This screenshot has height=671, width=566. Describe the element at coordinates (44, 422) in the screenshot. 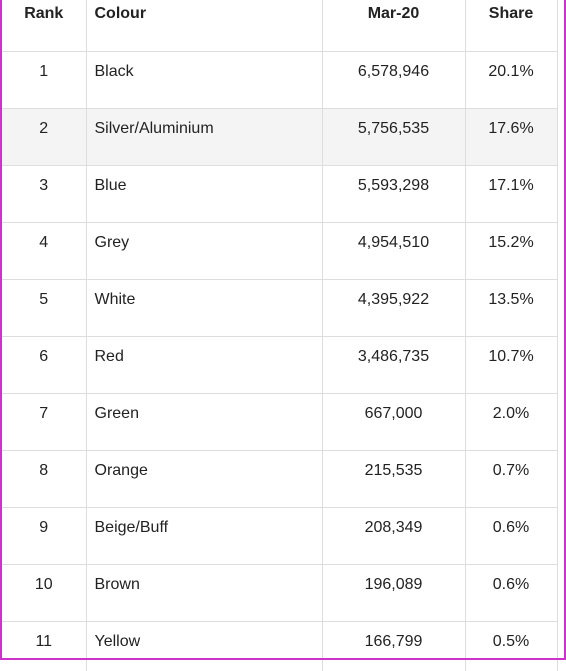

I see `rank-cell: 7` at that location.